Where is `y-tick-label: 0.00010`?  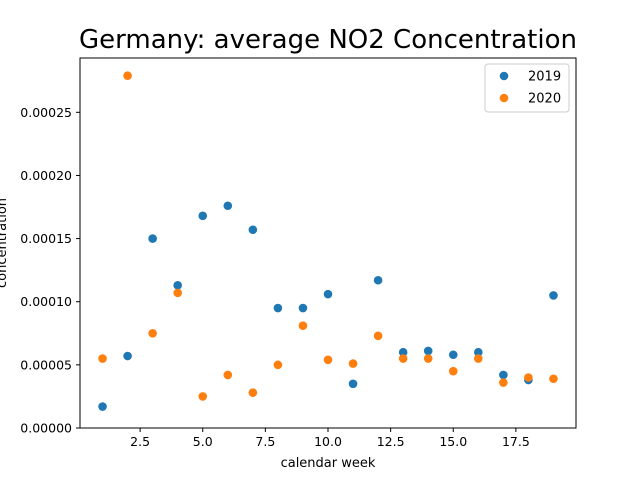 y-tick-label: 0.00010 is located at coordinates (46, 301).